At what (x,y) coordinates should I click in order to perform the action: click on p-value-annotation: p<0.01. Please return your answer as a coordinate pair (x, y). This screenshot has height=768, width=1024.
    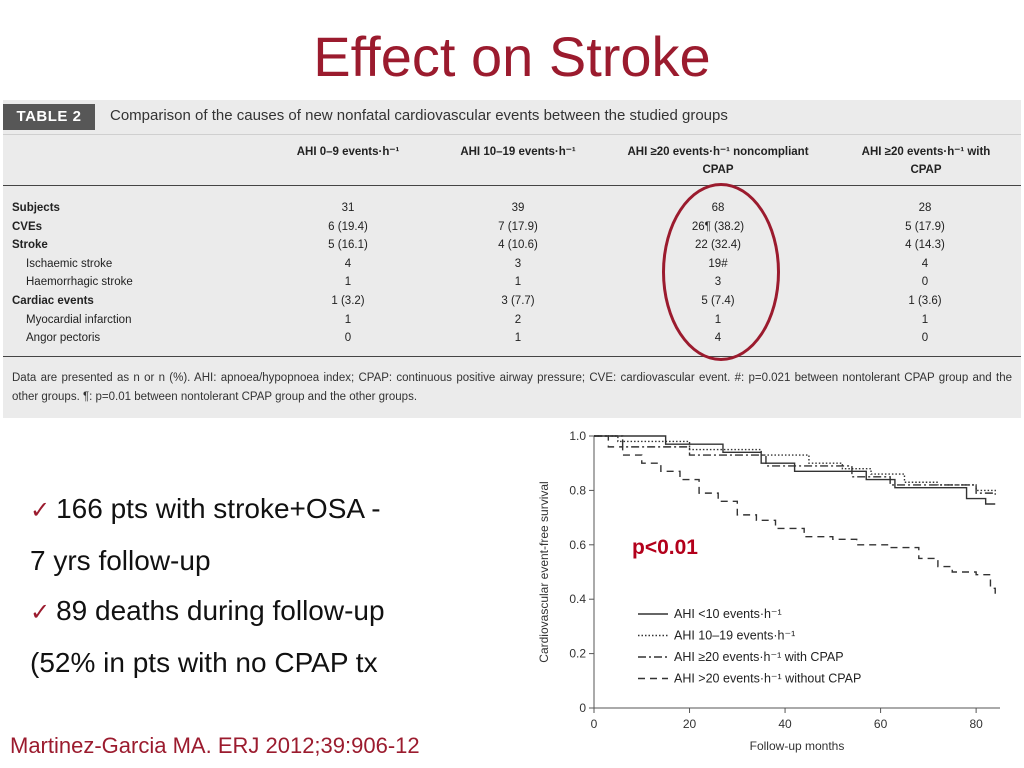
    Looking at the image, I should click on (665, 547).